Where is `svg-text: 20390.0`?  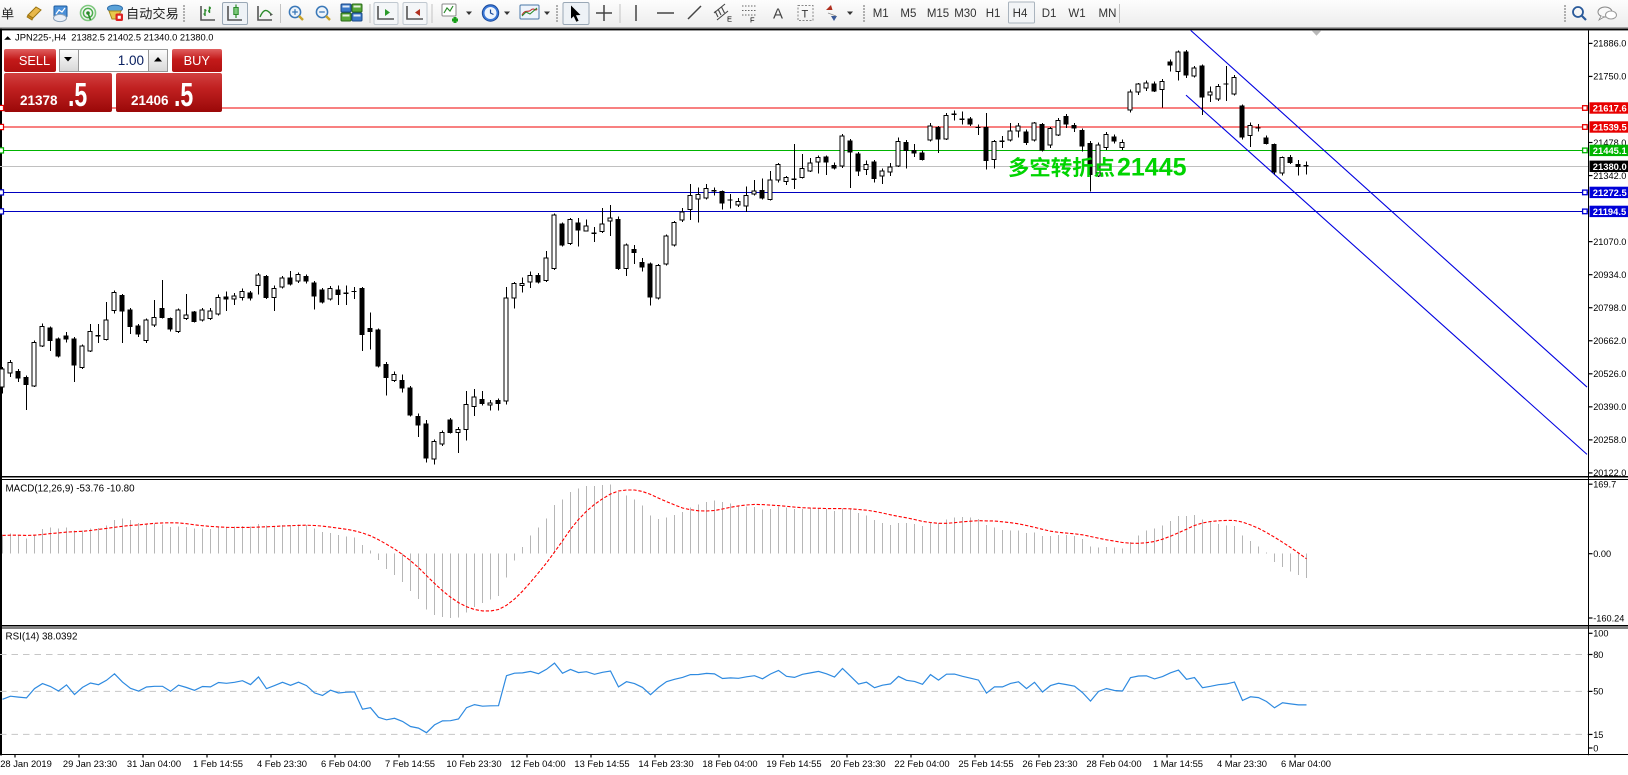
svg-text: 20390.0 is located at coordinates (1609, 407).